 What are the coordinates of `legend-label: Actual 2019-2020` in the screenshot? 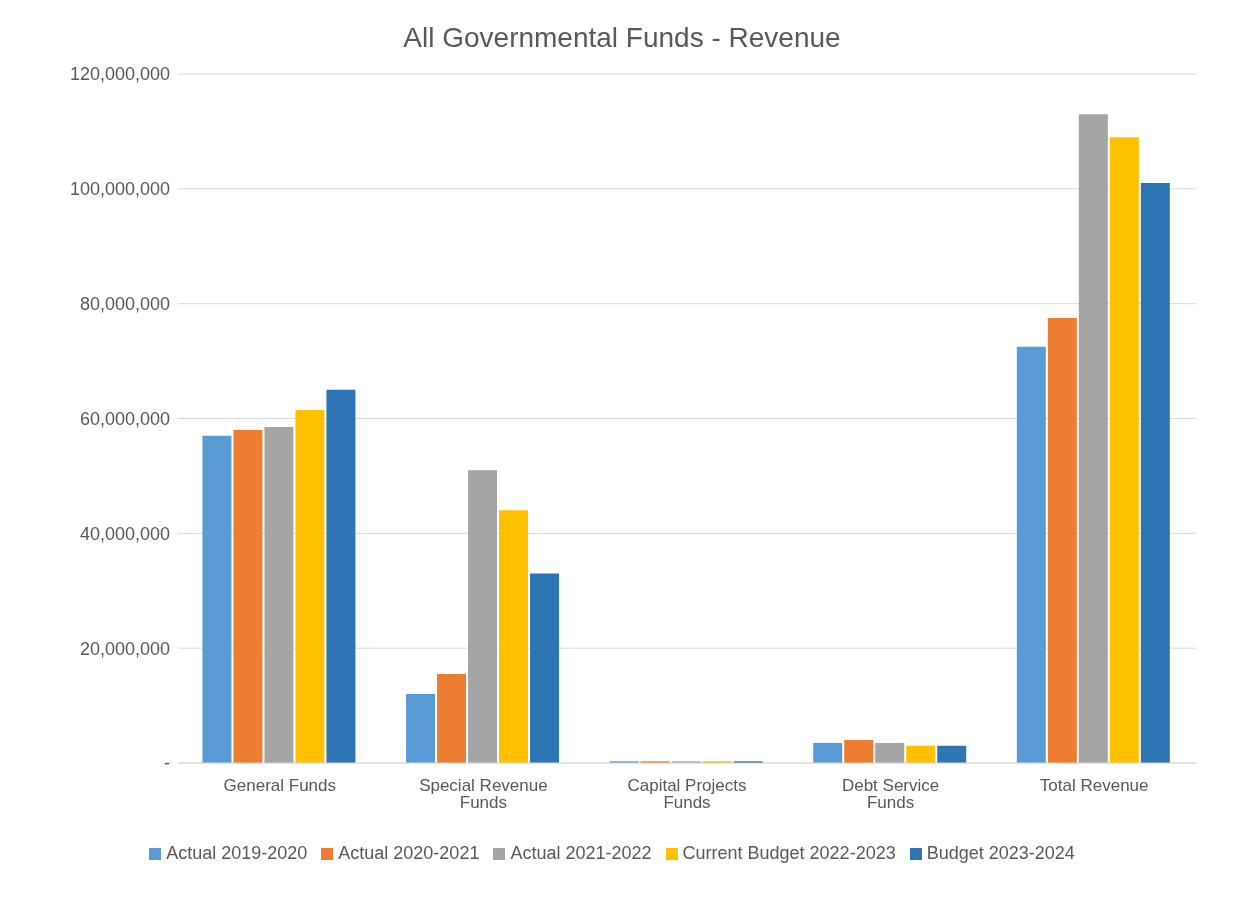 It's located at (236, 853).